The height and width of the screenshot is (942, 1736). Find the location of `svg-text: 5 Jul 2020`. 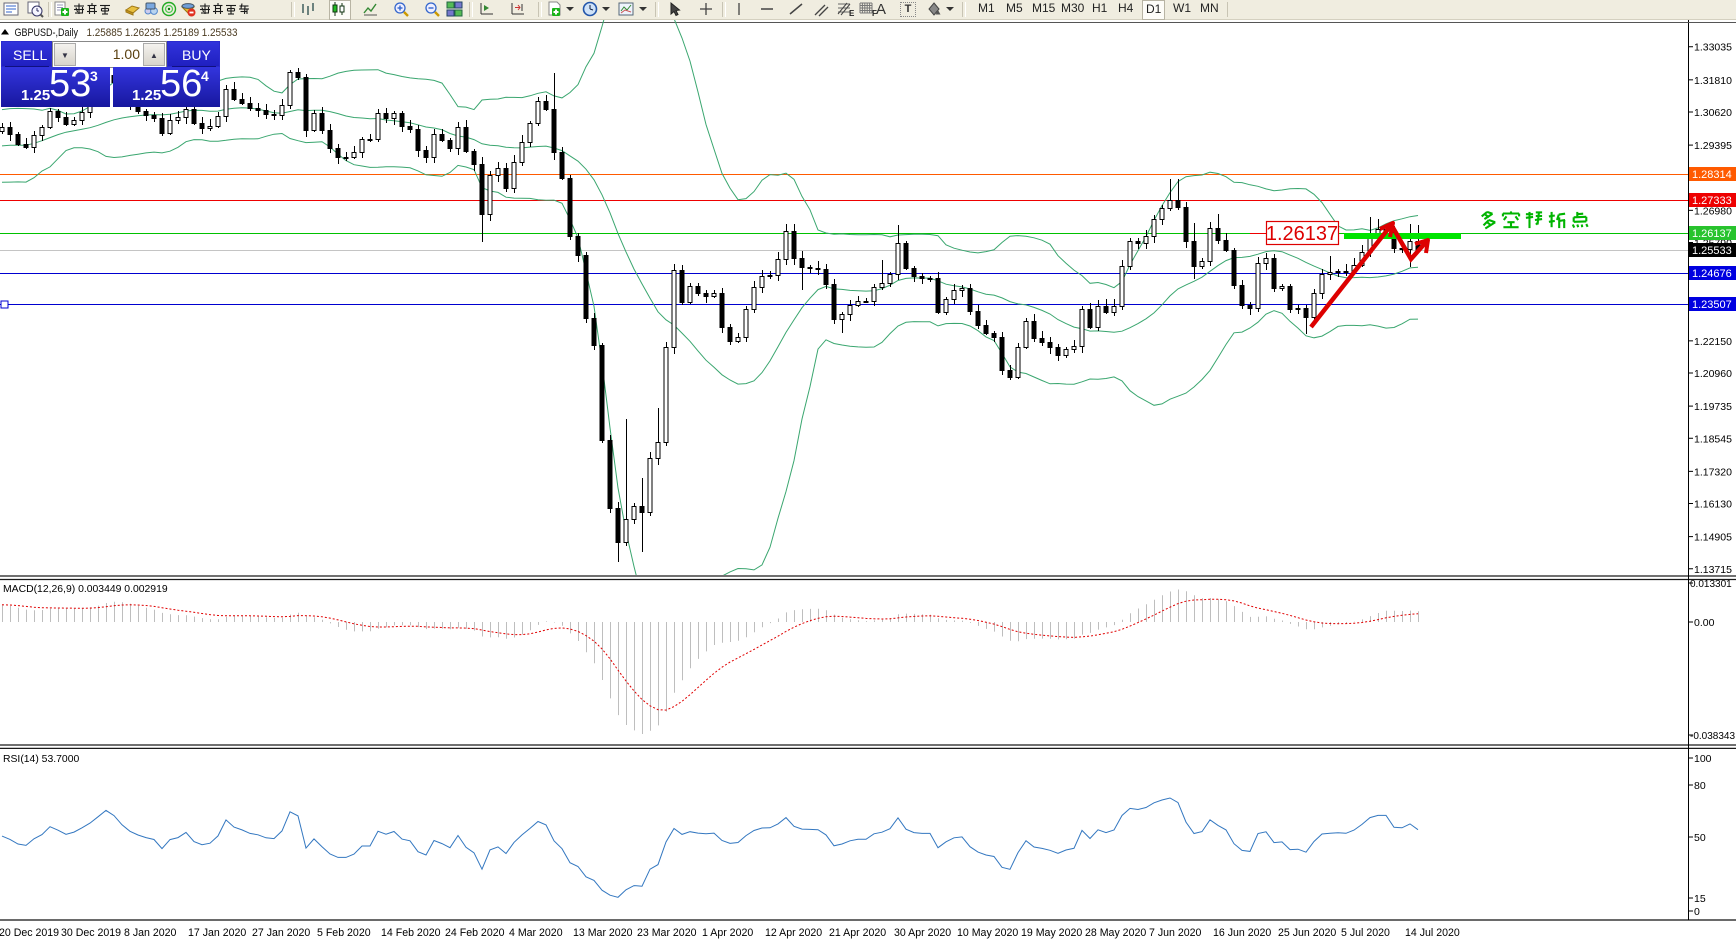

svg-text: 5 Jul 2020 is located at coordinates (1365, 933).